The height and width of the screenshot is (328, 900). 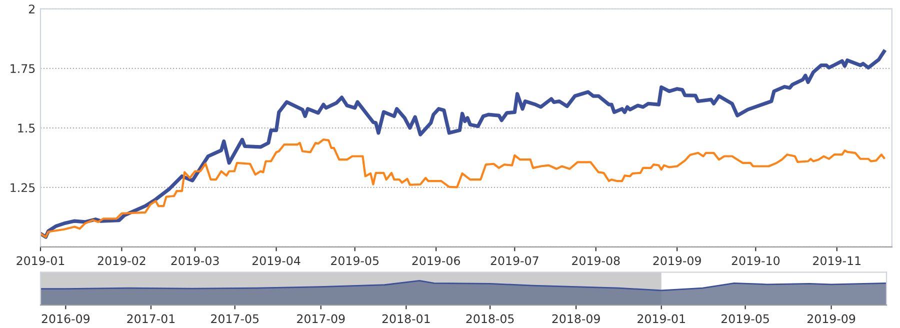 I want to click on y-tick-label: 2, so click(x=31, y=9).